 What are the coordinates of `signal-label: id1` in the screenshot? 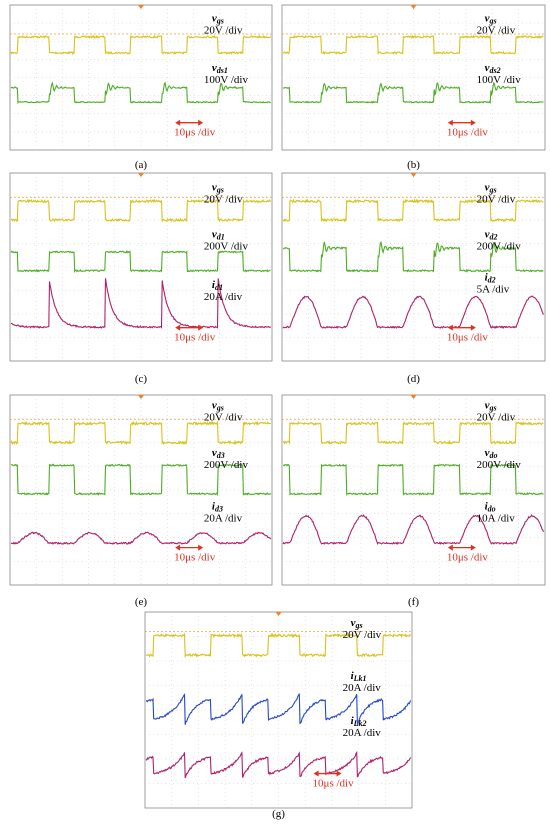 It's located at (217, 285).